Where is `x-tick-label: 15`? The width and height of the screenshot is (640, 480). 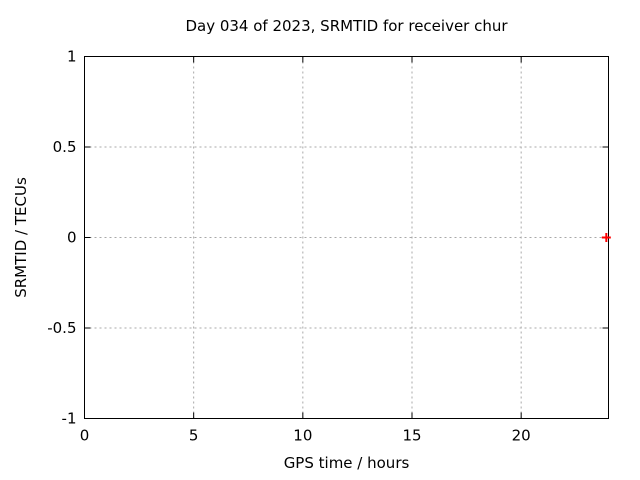
x-tick-label: 15 is located at coordinates (411, 436).